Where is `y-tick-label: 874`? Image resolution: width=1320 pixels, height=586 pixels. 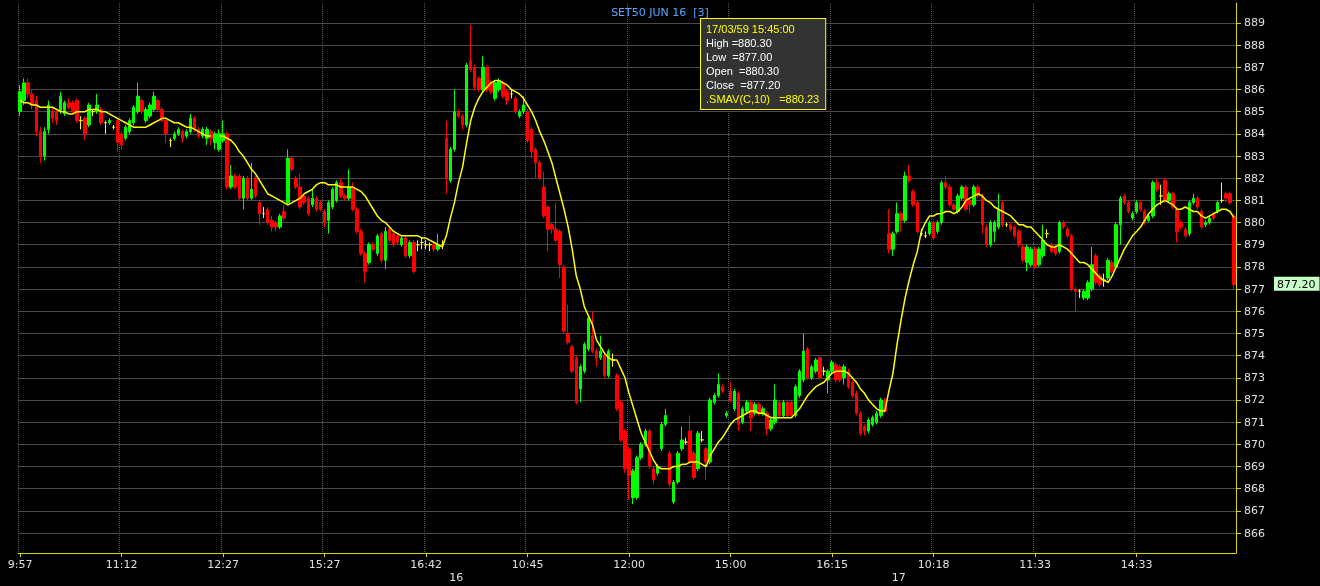
y-tick-label: 874 is located at coordinates (1254, 356).